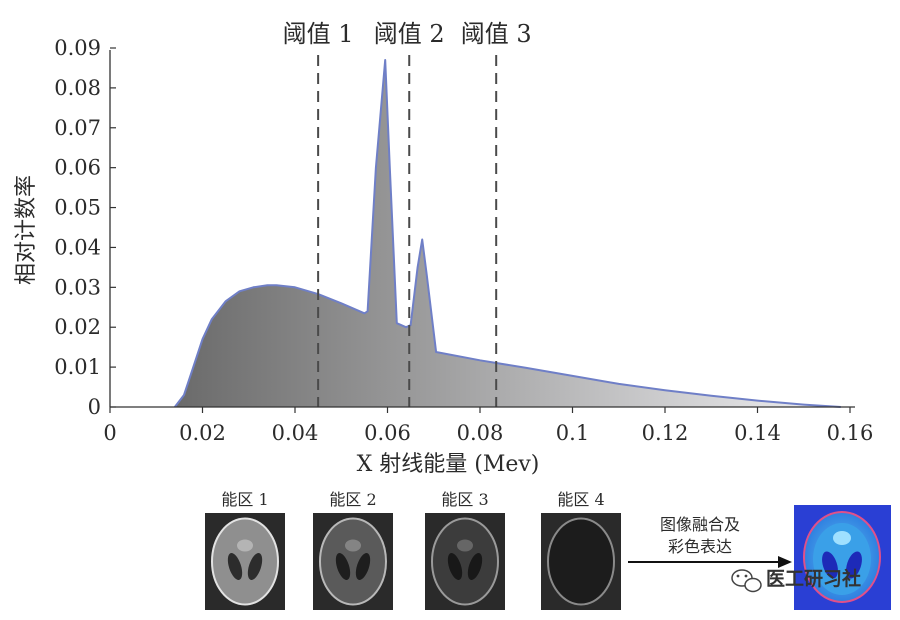  What do you see at coordinates (244, 499) in the screenshot?
I see `energy-bin-label: 能区 1` at bounding box center [244, 499].